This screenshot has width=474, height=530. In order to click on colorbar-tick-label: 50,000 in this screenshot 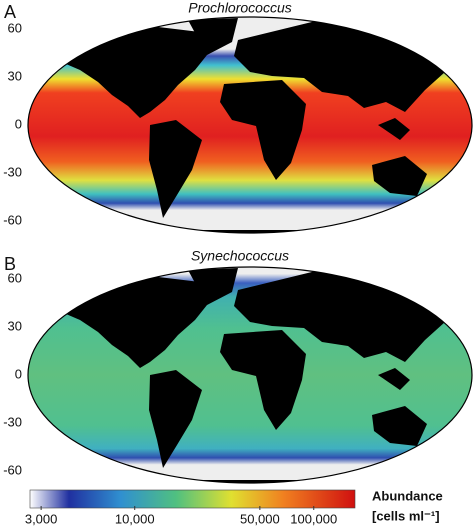, I will do `click(260, 518)`.